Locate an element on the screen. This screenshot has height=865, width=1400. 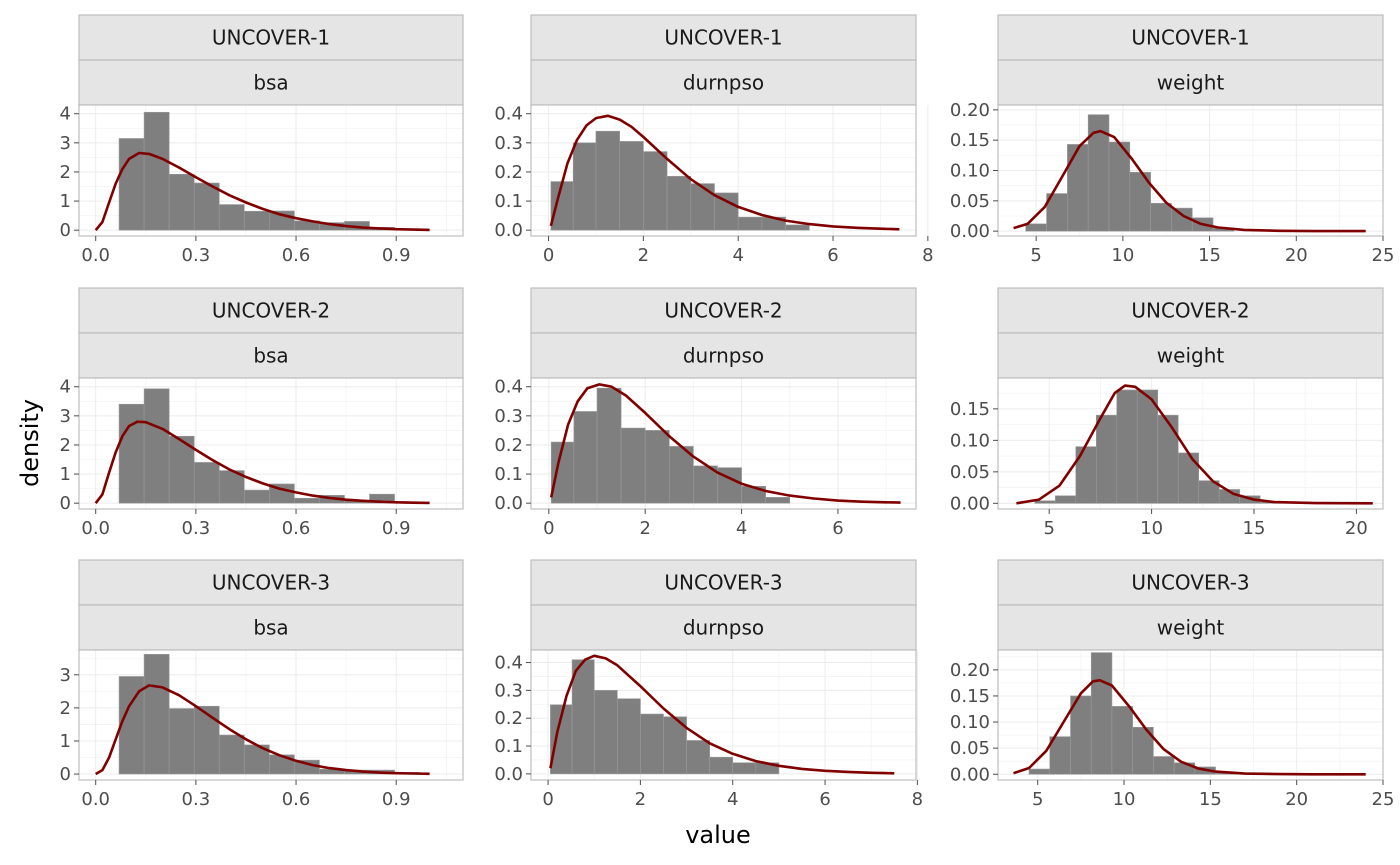
x-axis-title: value is located at coordinates (718, 835).